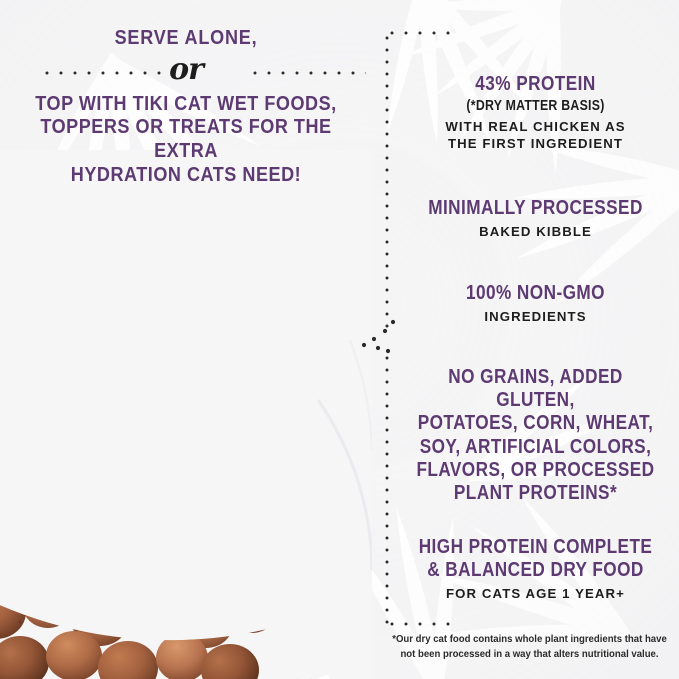 The width and height of the screenshot is (679, 679). Describe the element at coordinates (535, 144) in the screenshot. I see `feature-protein-detail-2: THE FIRST INGREDIENT` at that location.